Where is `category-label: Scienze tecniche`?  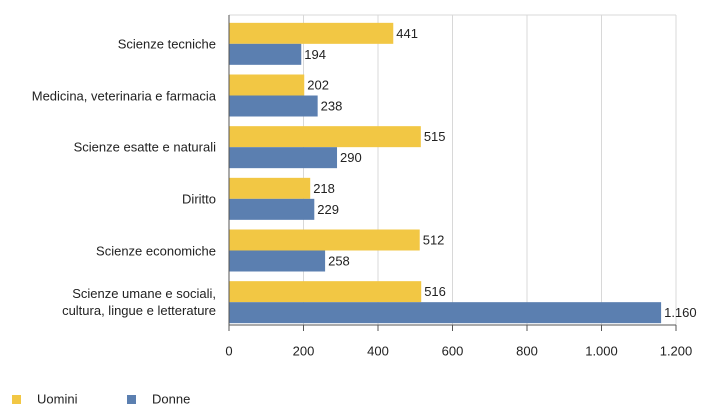
category-label: Scienze tecniche is located at coordinates (166, 44).